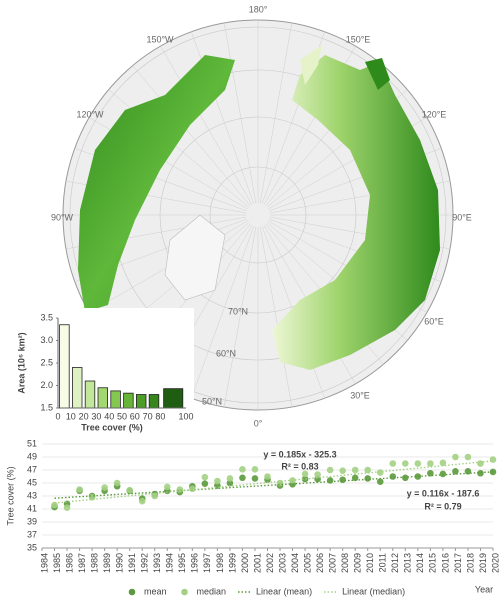  What do you see at coordinates (258, 9) in the screenshot?
I see `map-label: 180°` at bounding box center [258, 9].